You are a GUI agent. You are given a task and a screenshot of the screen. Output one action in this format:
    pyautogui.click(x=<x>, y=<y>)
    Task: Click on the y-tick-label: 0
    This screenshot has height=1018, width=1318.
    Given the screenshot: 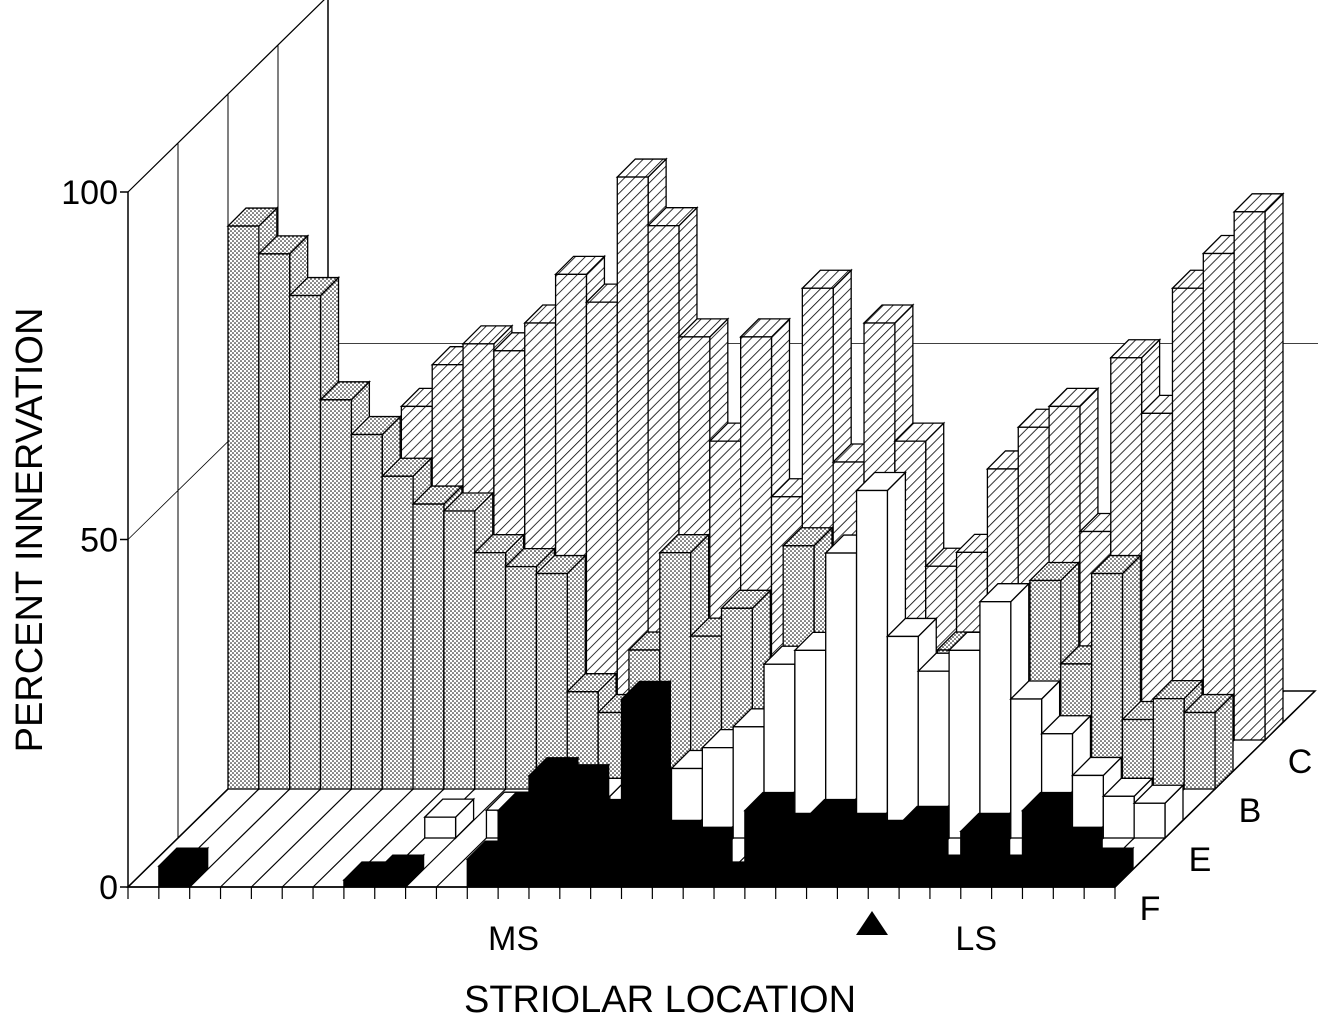 What is the action you would take?
    pyautogui.click(x=108, y=888)
    